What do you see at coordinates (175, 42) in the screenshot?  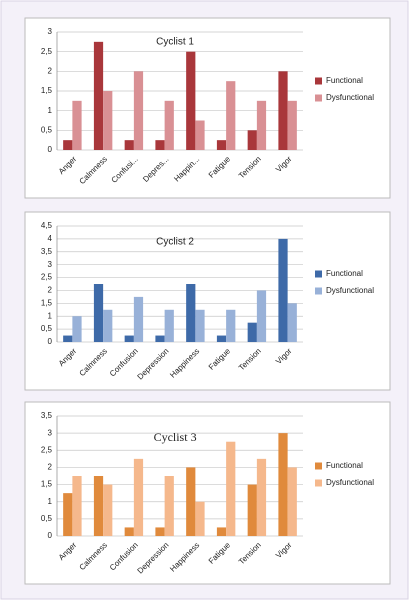 I see `chart-title: Cyclist 1` at bounding box center [175, 42].